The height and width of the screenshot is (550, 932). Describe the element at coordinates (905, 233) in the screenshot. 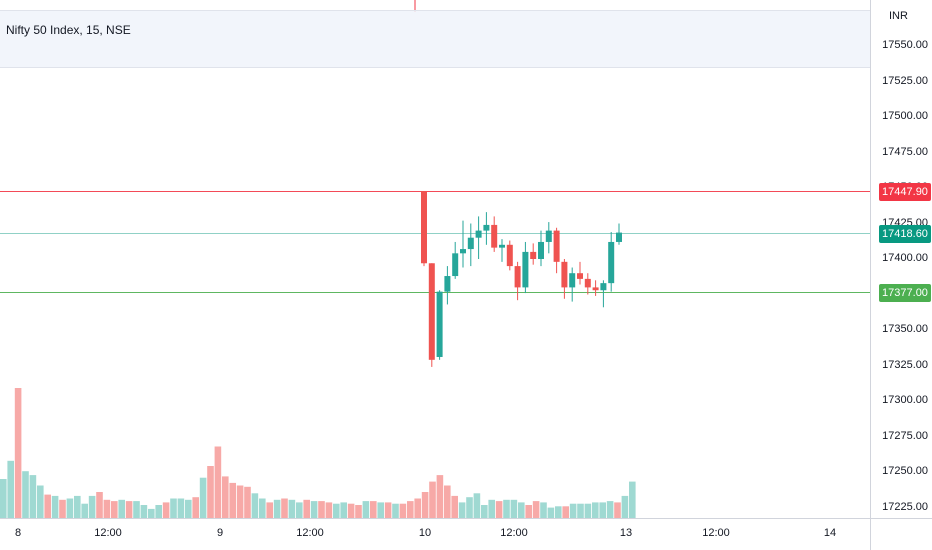

I see `price-tag: 17418.60` at that location.